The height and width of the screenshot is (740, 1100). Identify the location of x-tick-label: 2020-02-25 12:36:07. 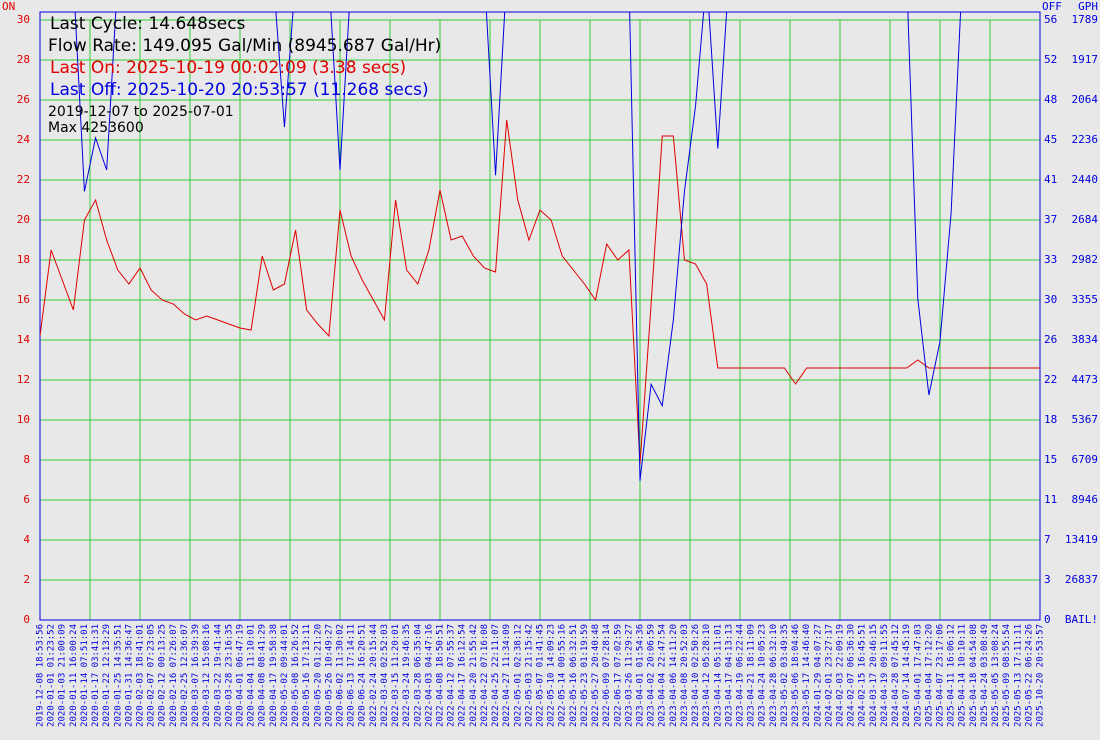
(185, 675).